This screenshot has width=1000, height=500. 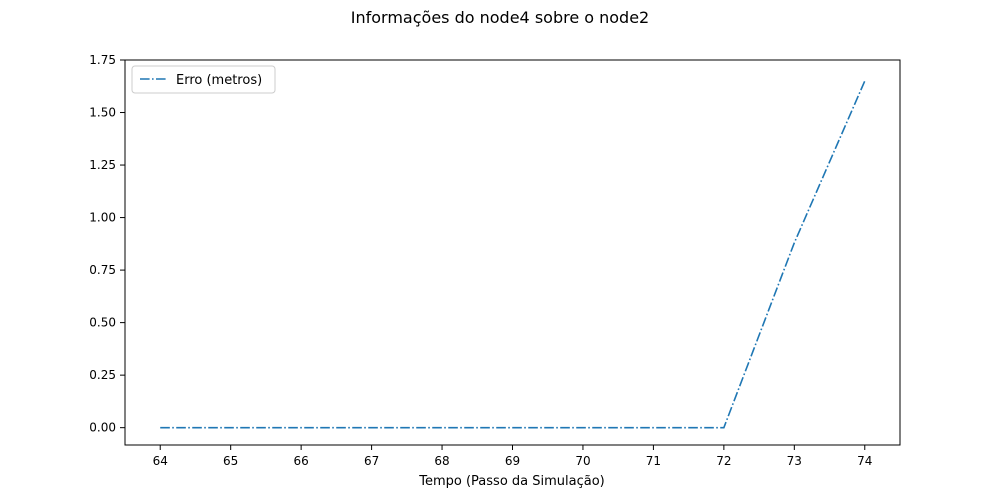 What do you see at coordinates (160, 461) in the screenshot?
I see `x-tick-label: 64` at bounding box center [160, 461].